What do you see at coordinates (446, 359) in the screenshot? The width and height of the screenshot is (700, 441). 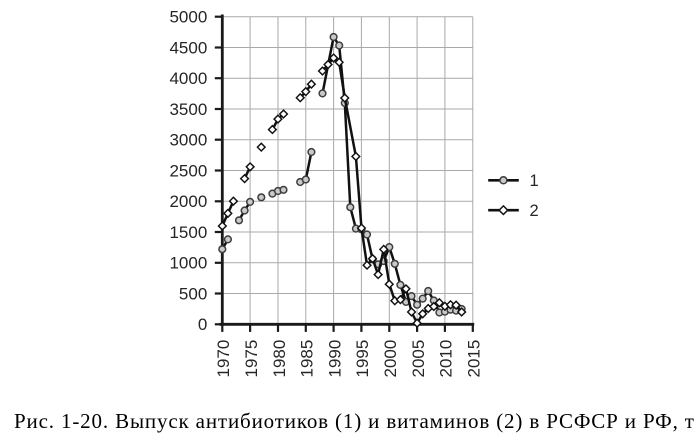 I see `svg-text: 2010` at bounding box center [446, 359].